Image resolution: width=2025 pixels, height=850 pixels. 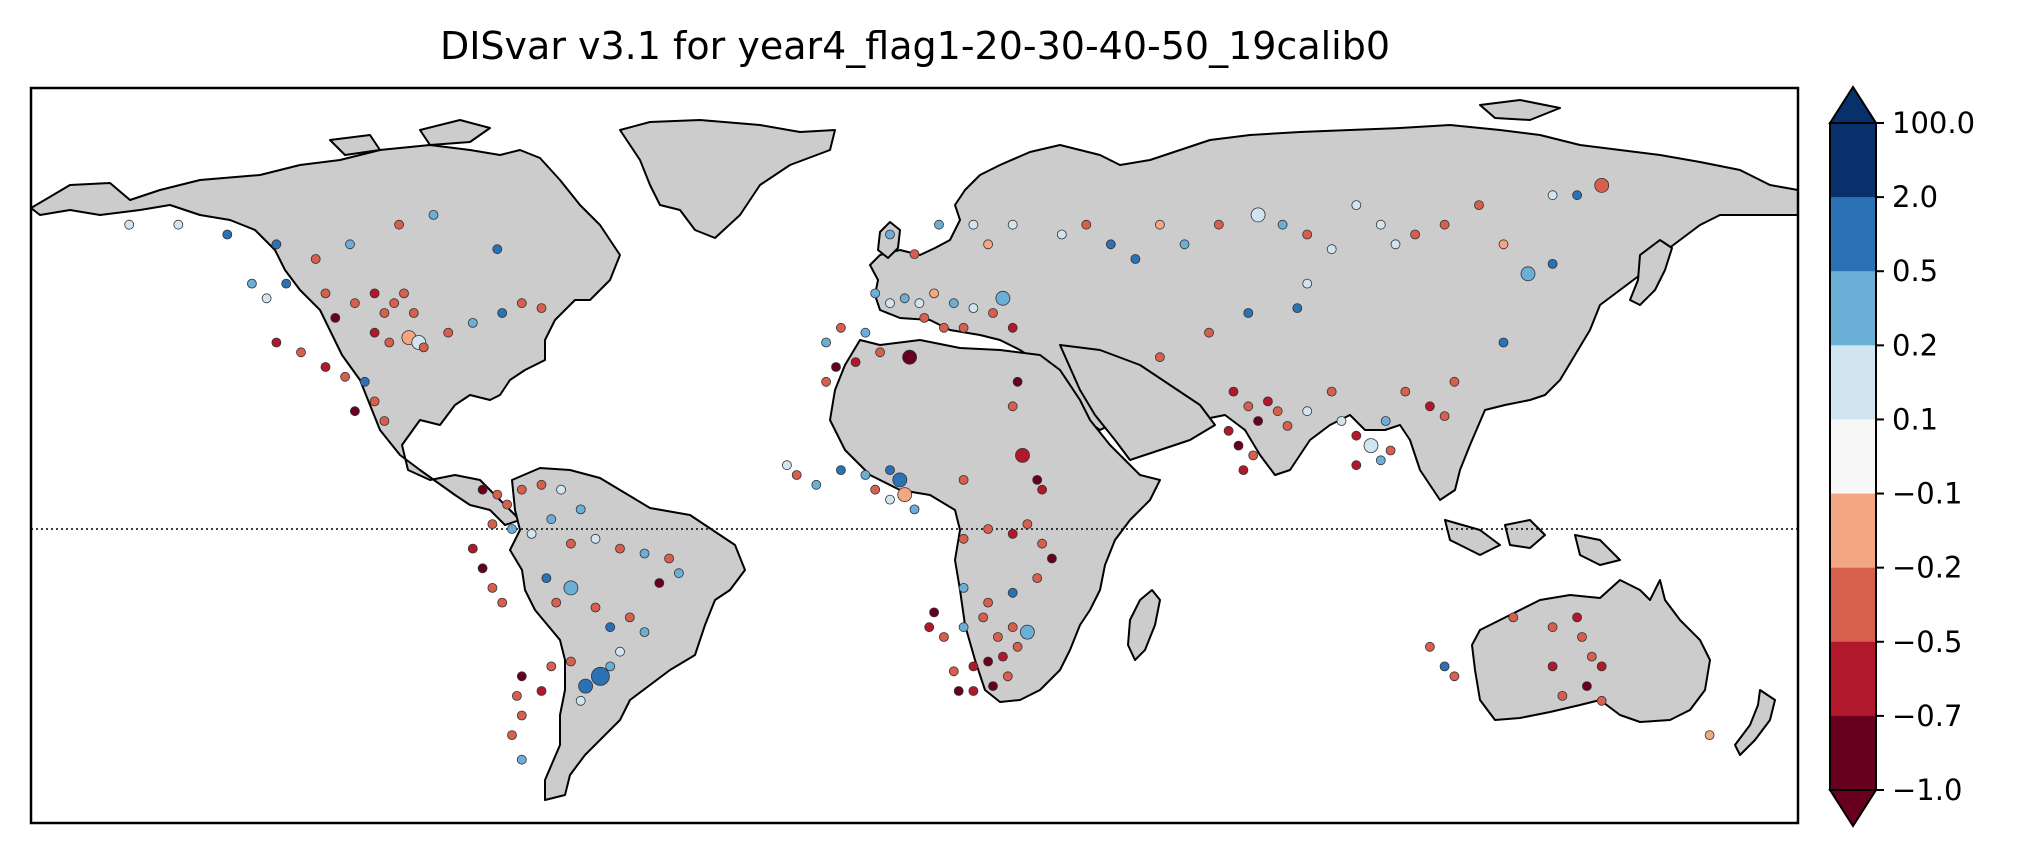 What do you see at coordinates (326, 335) in the screenshot?
I see `north-america-landmass` at bounding box center [326, 335].